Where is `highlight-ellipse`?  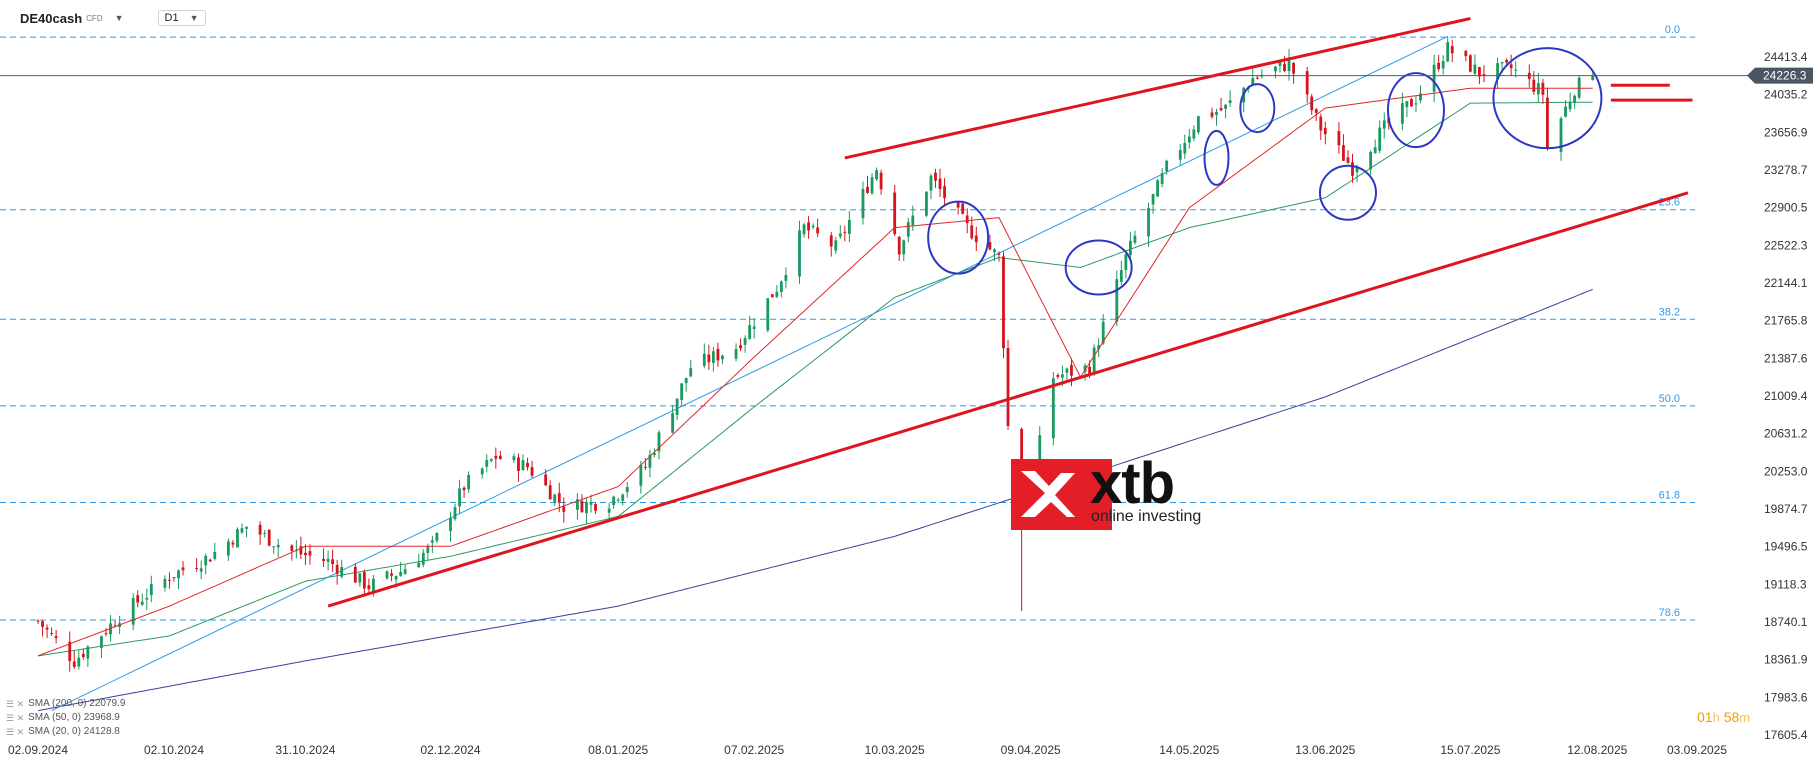
highlight-ellipse is located at coordinates (1547, 98).